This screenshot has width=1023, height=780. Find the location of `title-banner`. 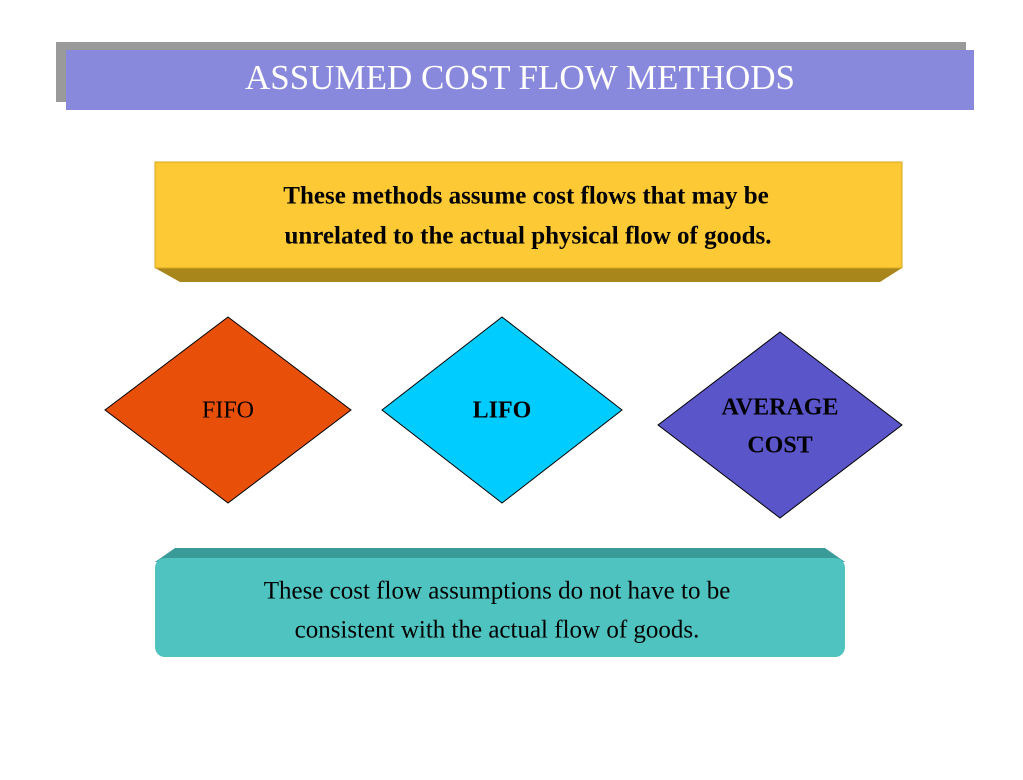

title-banner is located at coordinates (520, 80).